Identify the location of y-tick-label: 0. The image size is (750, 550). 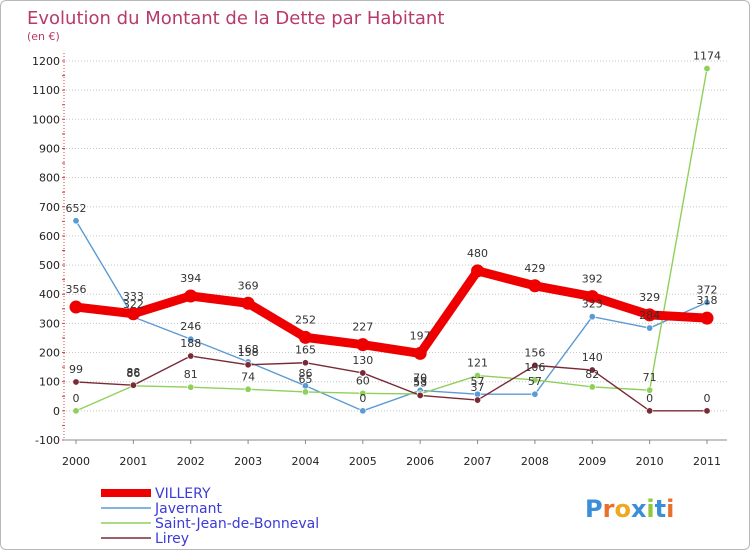
(56, 411).